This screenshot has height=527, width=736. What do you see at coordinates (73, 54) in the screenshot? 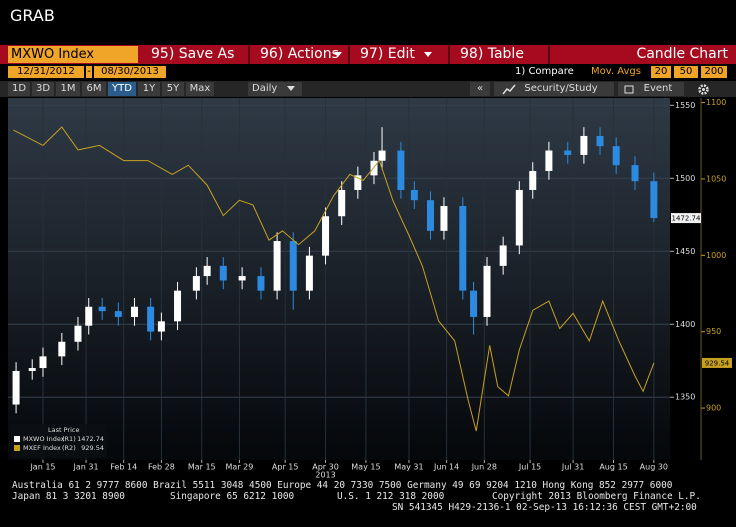
I see `security-field: MXWO Index` at bounding box center [73, 54].